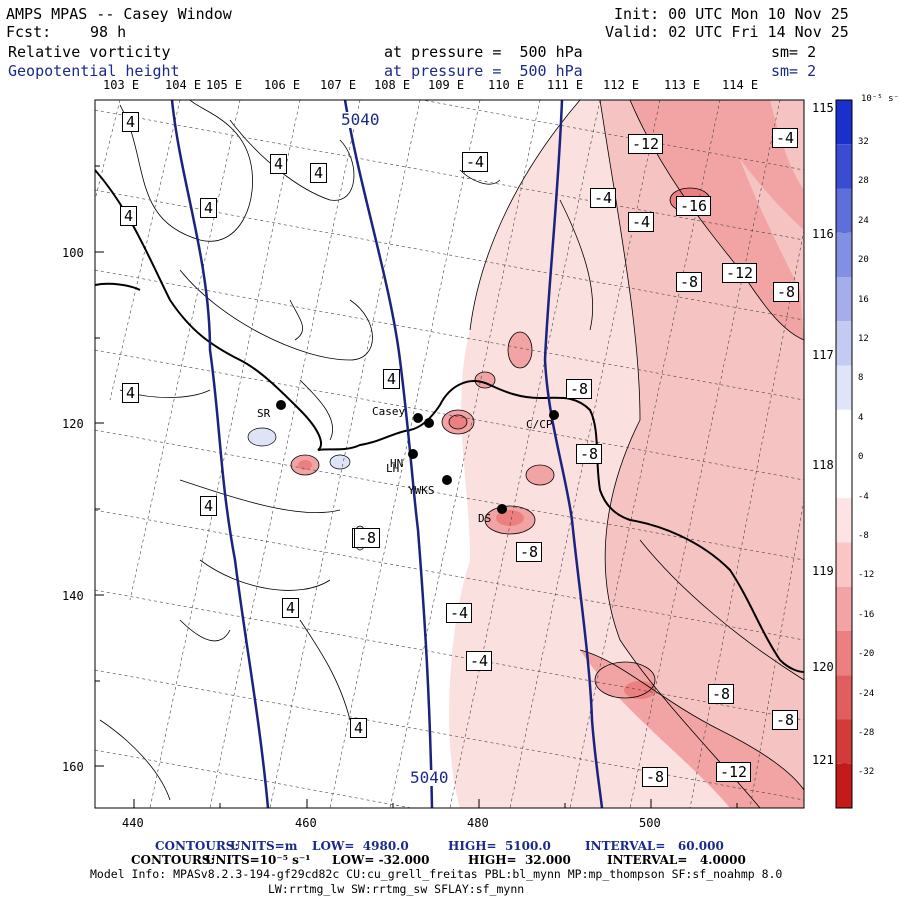 The height and width of the screenshot is (900, 900). I want to click on lon-label: 112 E, so click(621, 85).